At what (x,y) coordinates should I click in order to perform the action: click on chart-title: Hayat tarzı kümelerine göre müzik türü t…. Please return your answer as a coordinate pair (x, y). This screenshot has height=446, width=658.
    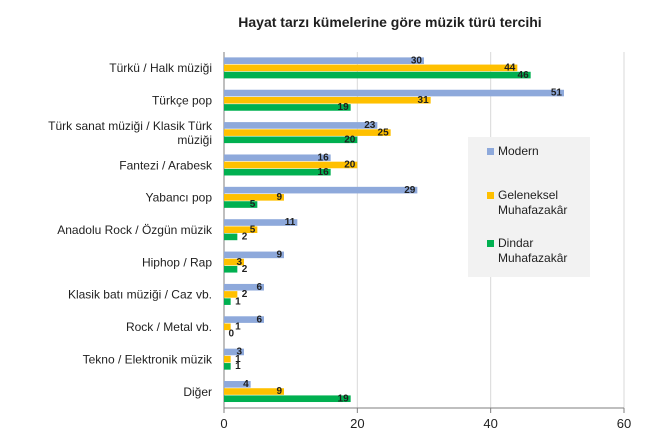
    Looking at the image, I should click on (389, 22).